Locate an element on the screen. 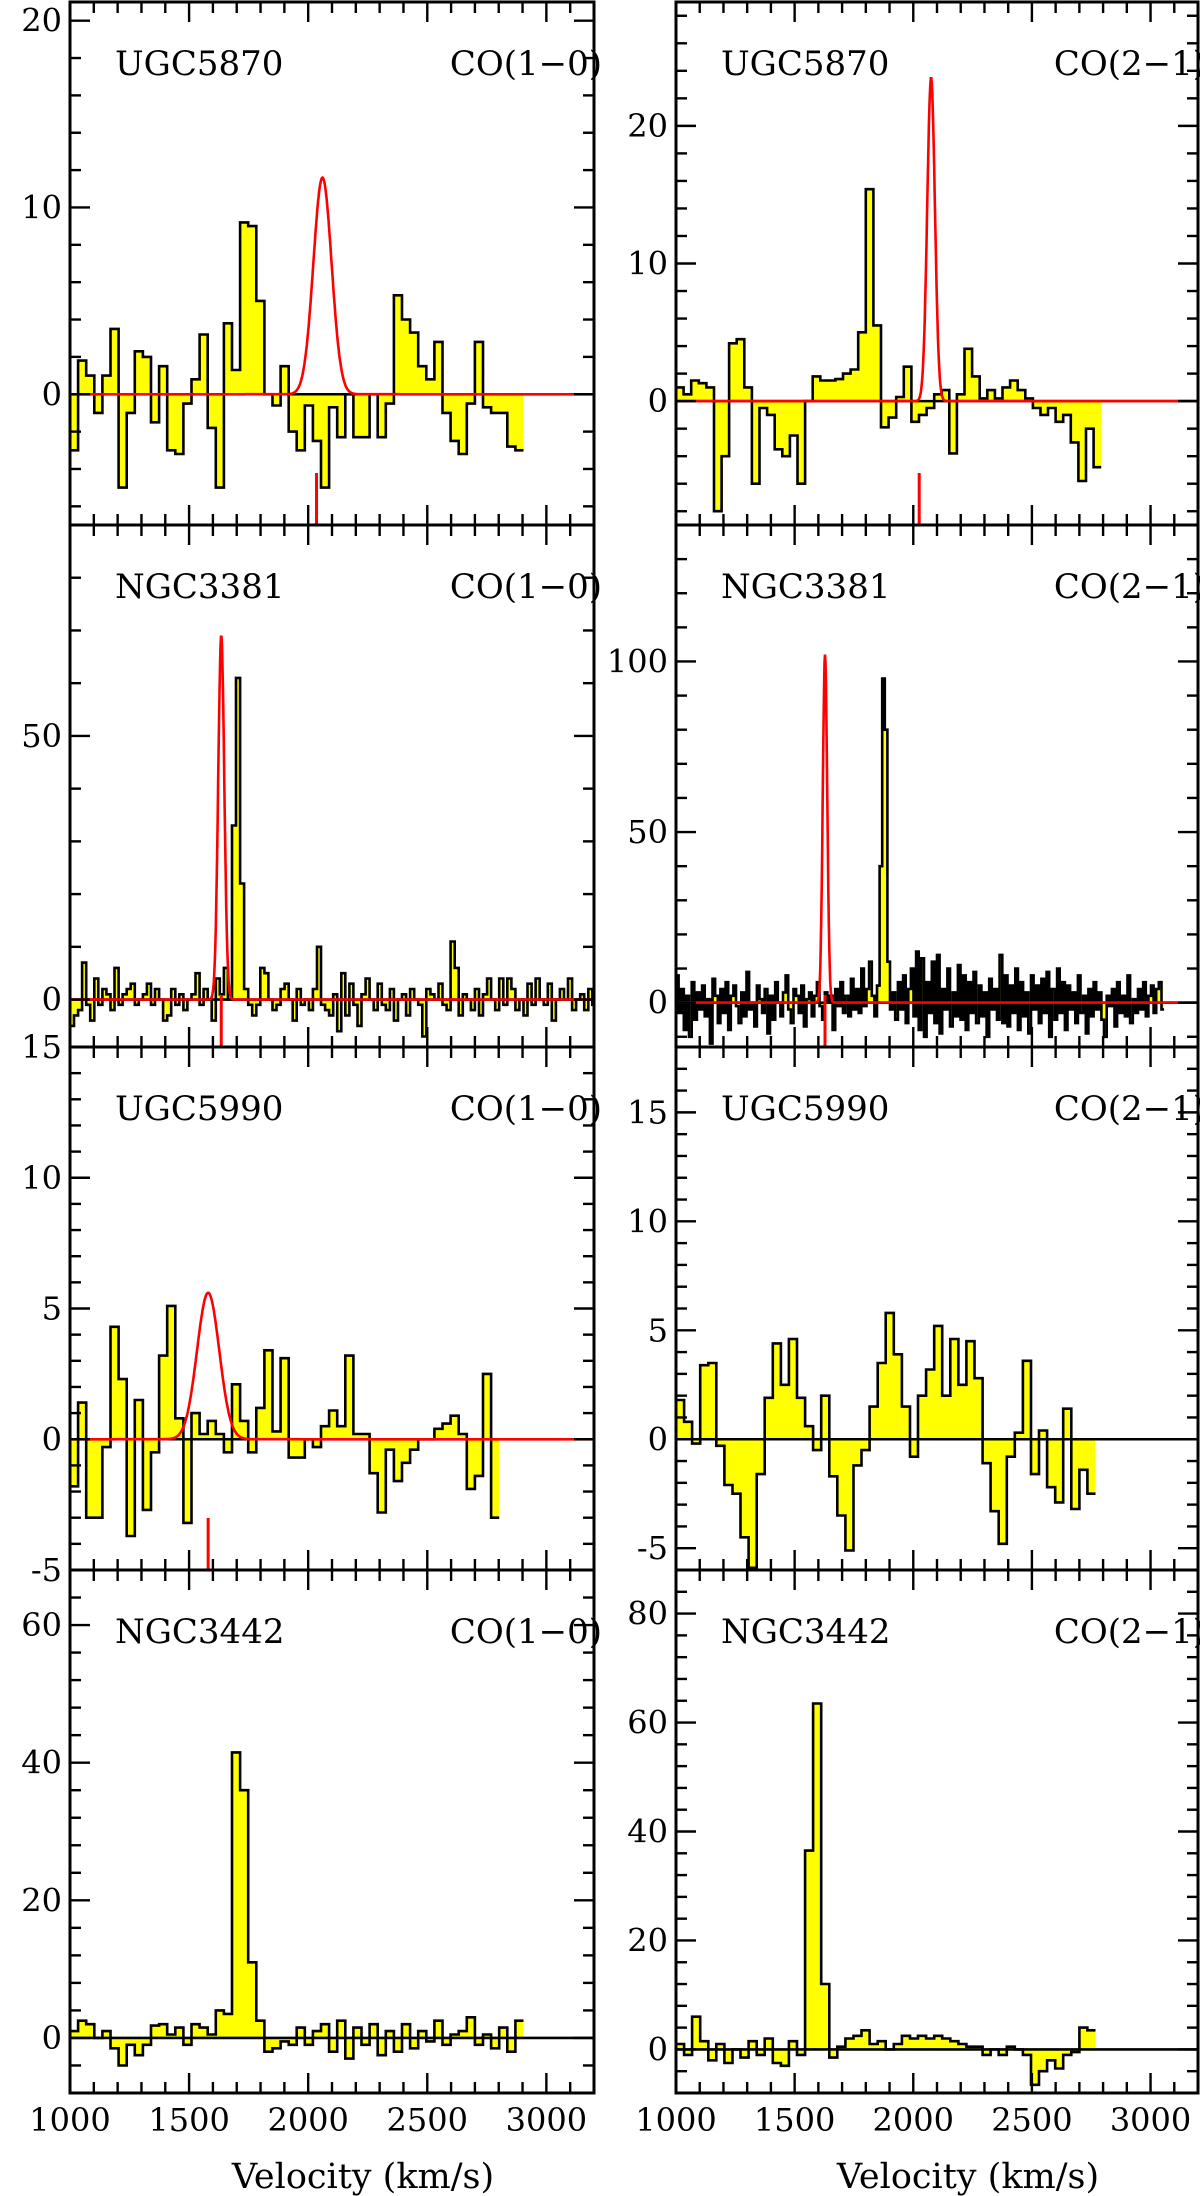 Image resolution: width=1200 pixels, height=2196 pixels. spectrum-panel: 0 10 20 UGC5870 CO(1−0) is located at coordinates (311, 263).